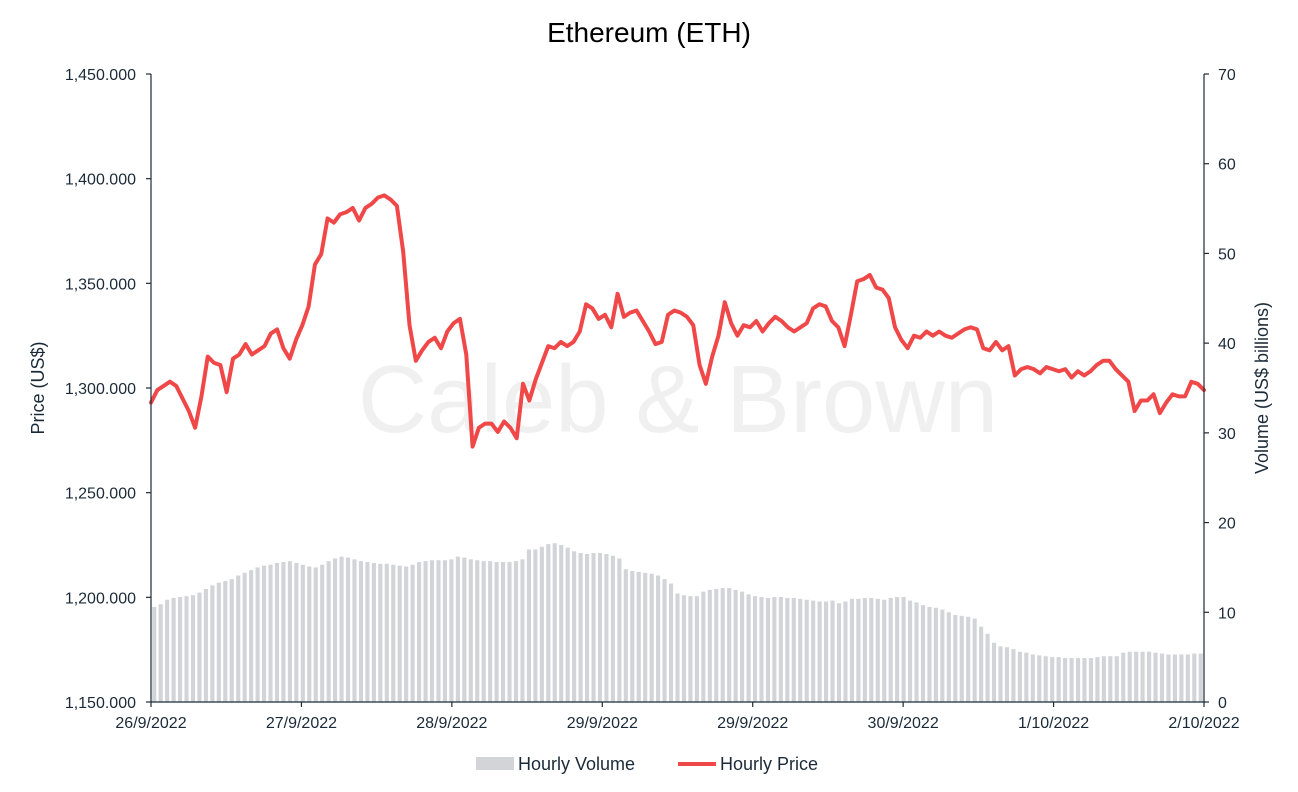 This screenshot has width=1298, height=792. I want to click on right-tick-label: 20, so click(1227, 524).